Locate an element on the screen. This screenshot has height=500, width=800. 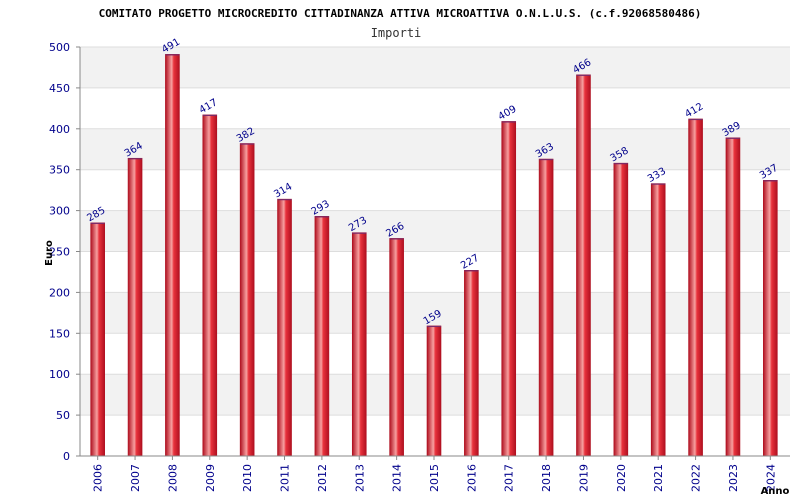
bar-2015 is located at coordinates (434, 391).